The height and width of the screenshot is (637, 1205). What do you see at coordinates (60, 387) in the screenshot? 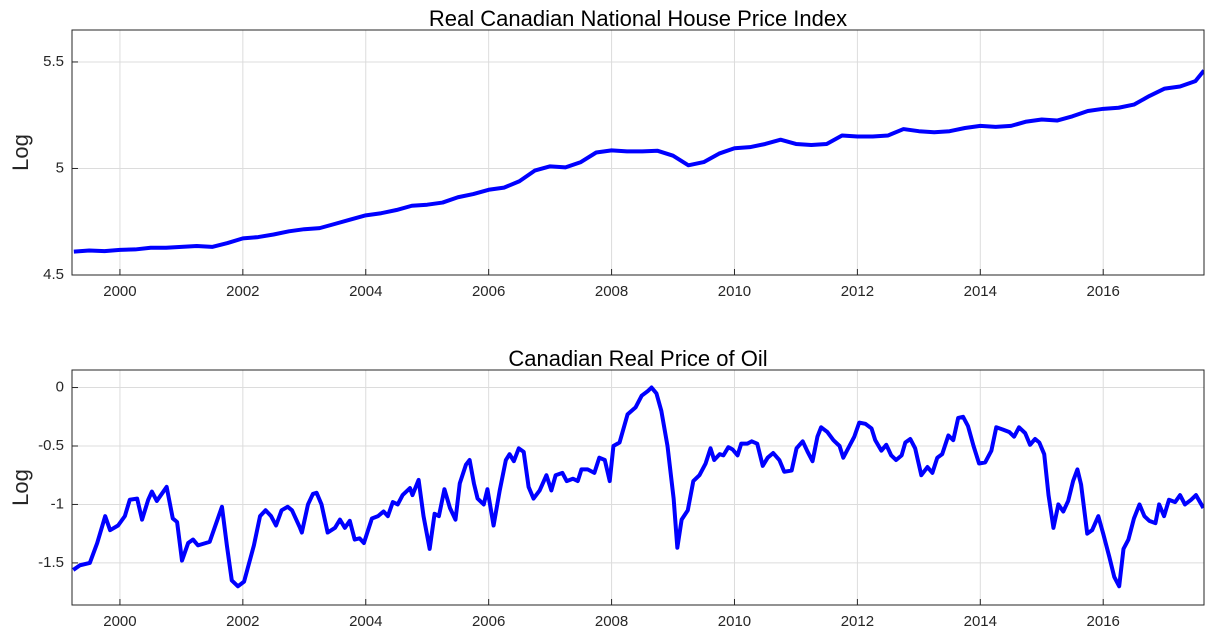
I see `y-tick-label: 0` at bounding box center [60, 387].